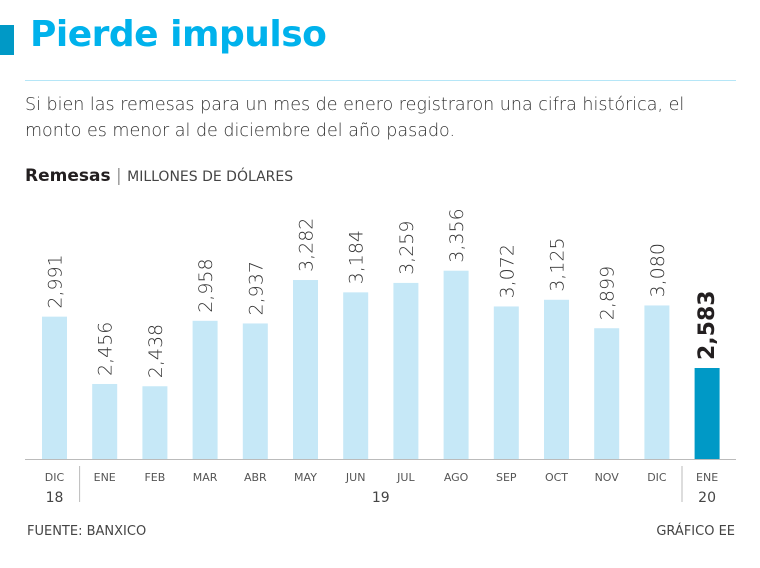 The height and width of the screenshot is (568, 760). Describe the element at coordinates (407, 248) in the screenshot. I see `data-label: 3,259` at that location.